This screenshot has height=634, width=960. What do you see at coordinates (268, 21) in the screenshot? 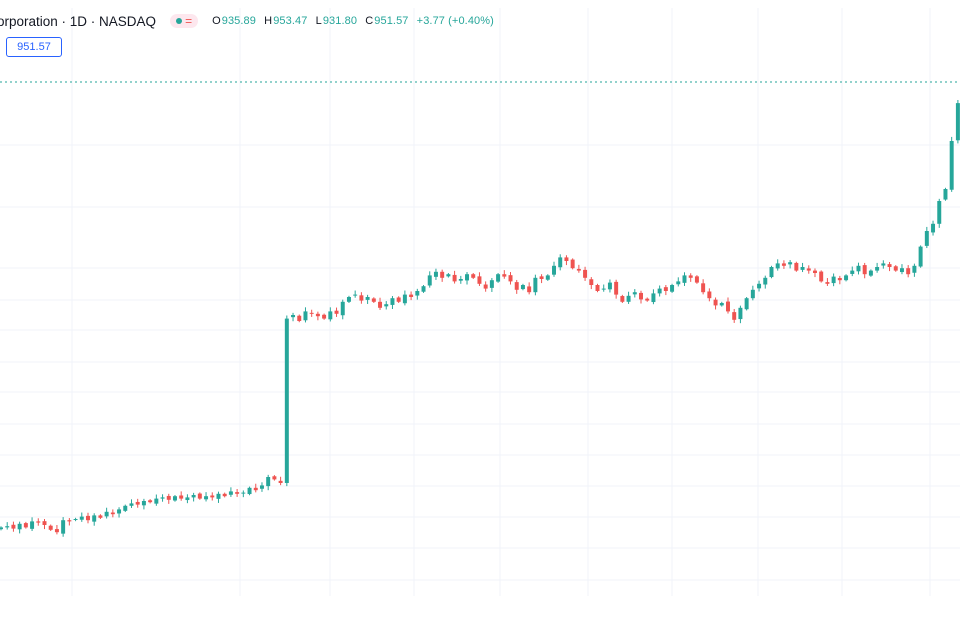
I see `high-key: H` at bounding box center [268, 21].